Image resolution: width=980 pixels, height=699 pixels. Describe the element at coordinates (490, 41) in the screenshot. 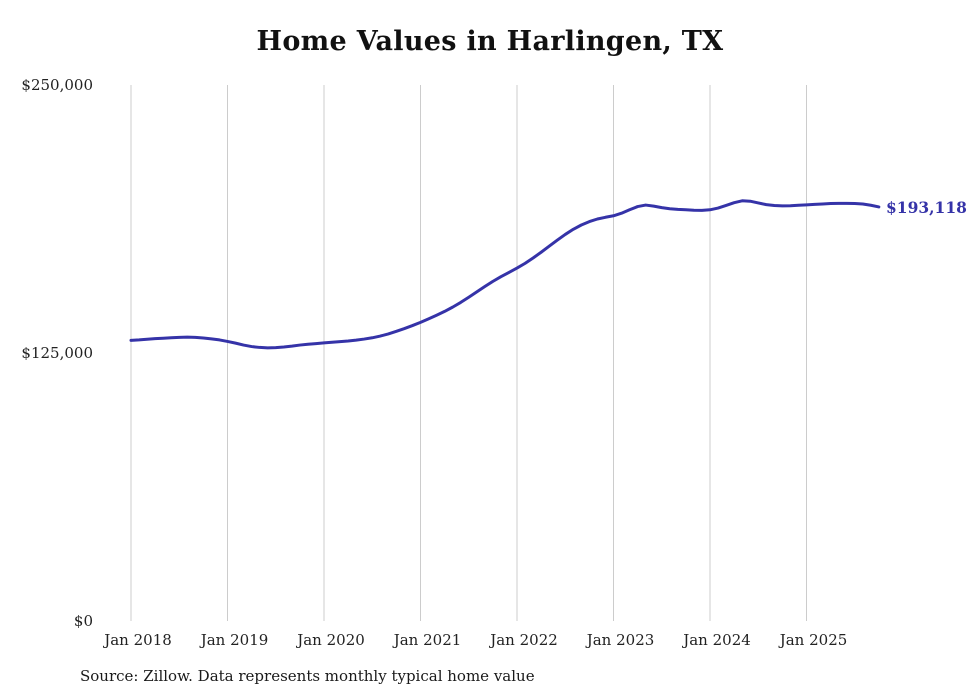

I see `chart-title: Home Values in Harlingen, TX` at that location.